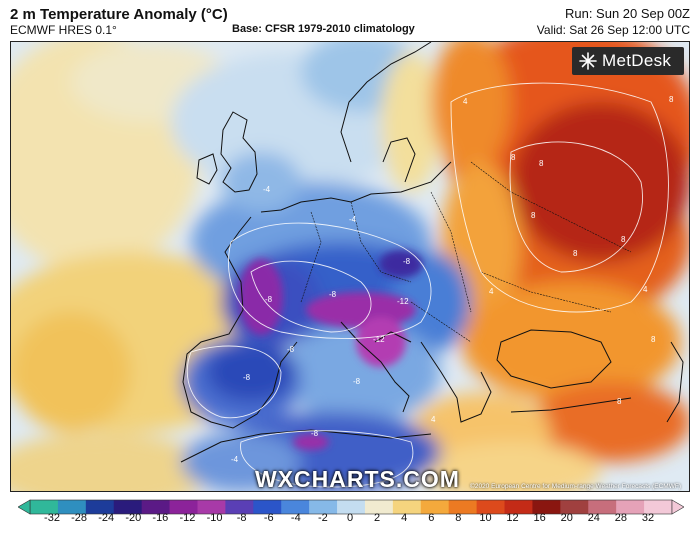  I want to click on colorbar-tick-label: 6, so click(431, 518).